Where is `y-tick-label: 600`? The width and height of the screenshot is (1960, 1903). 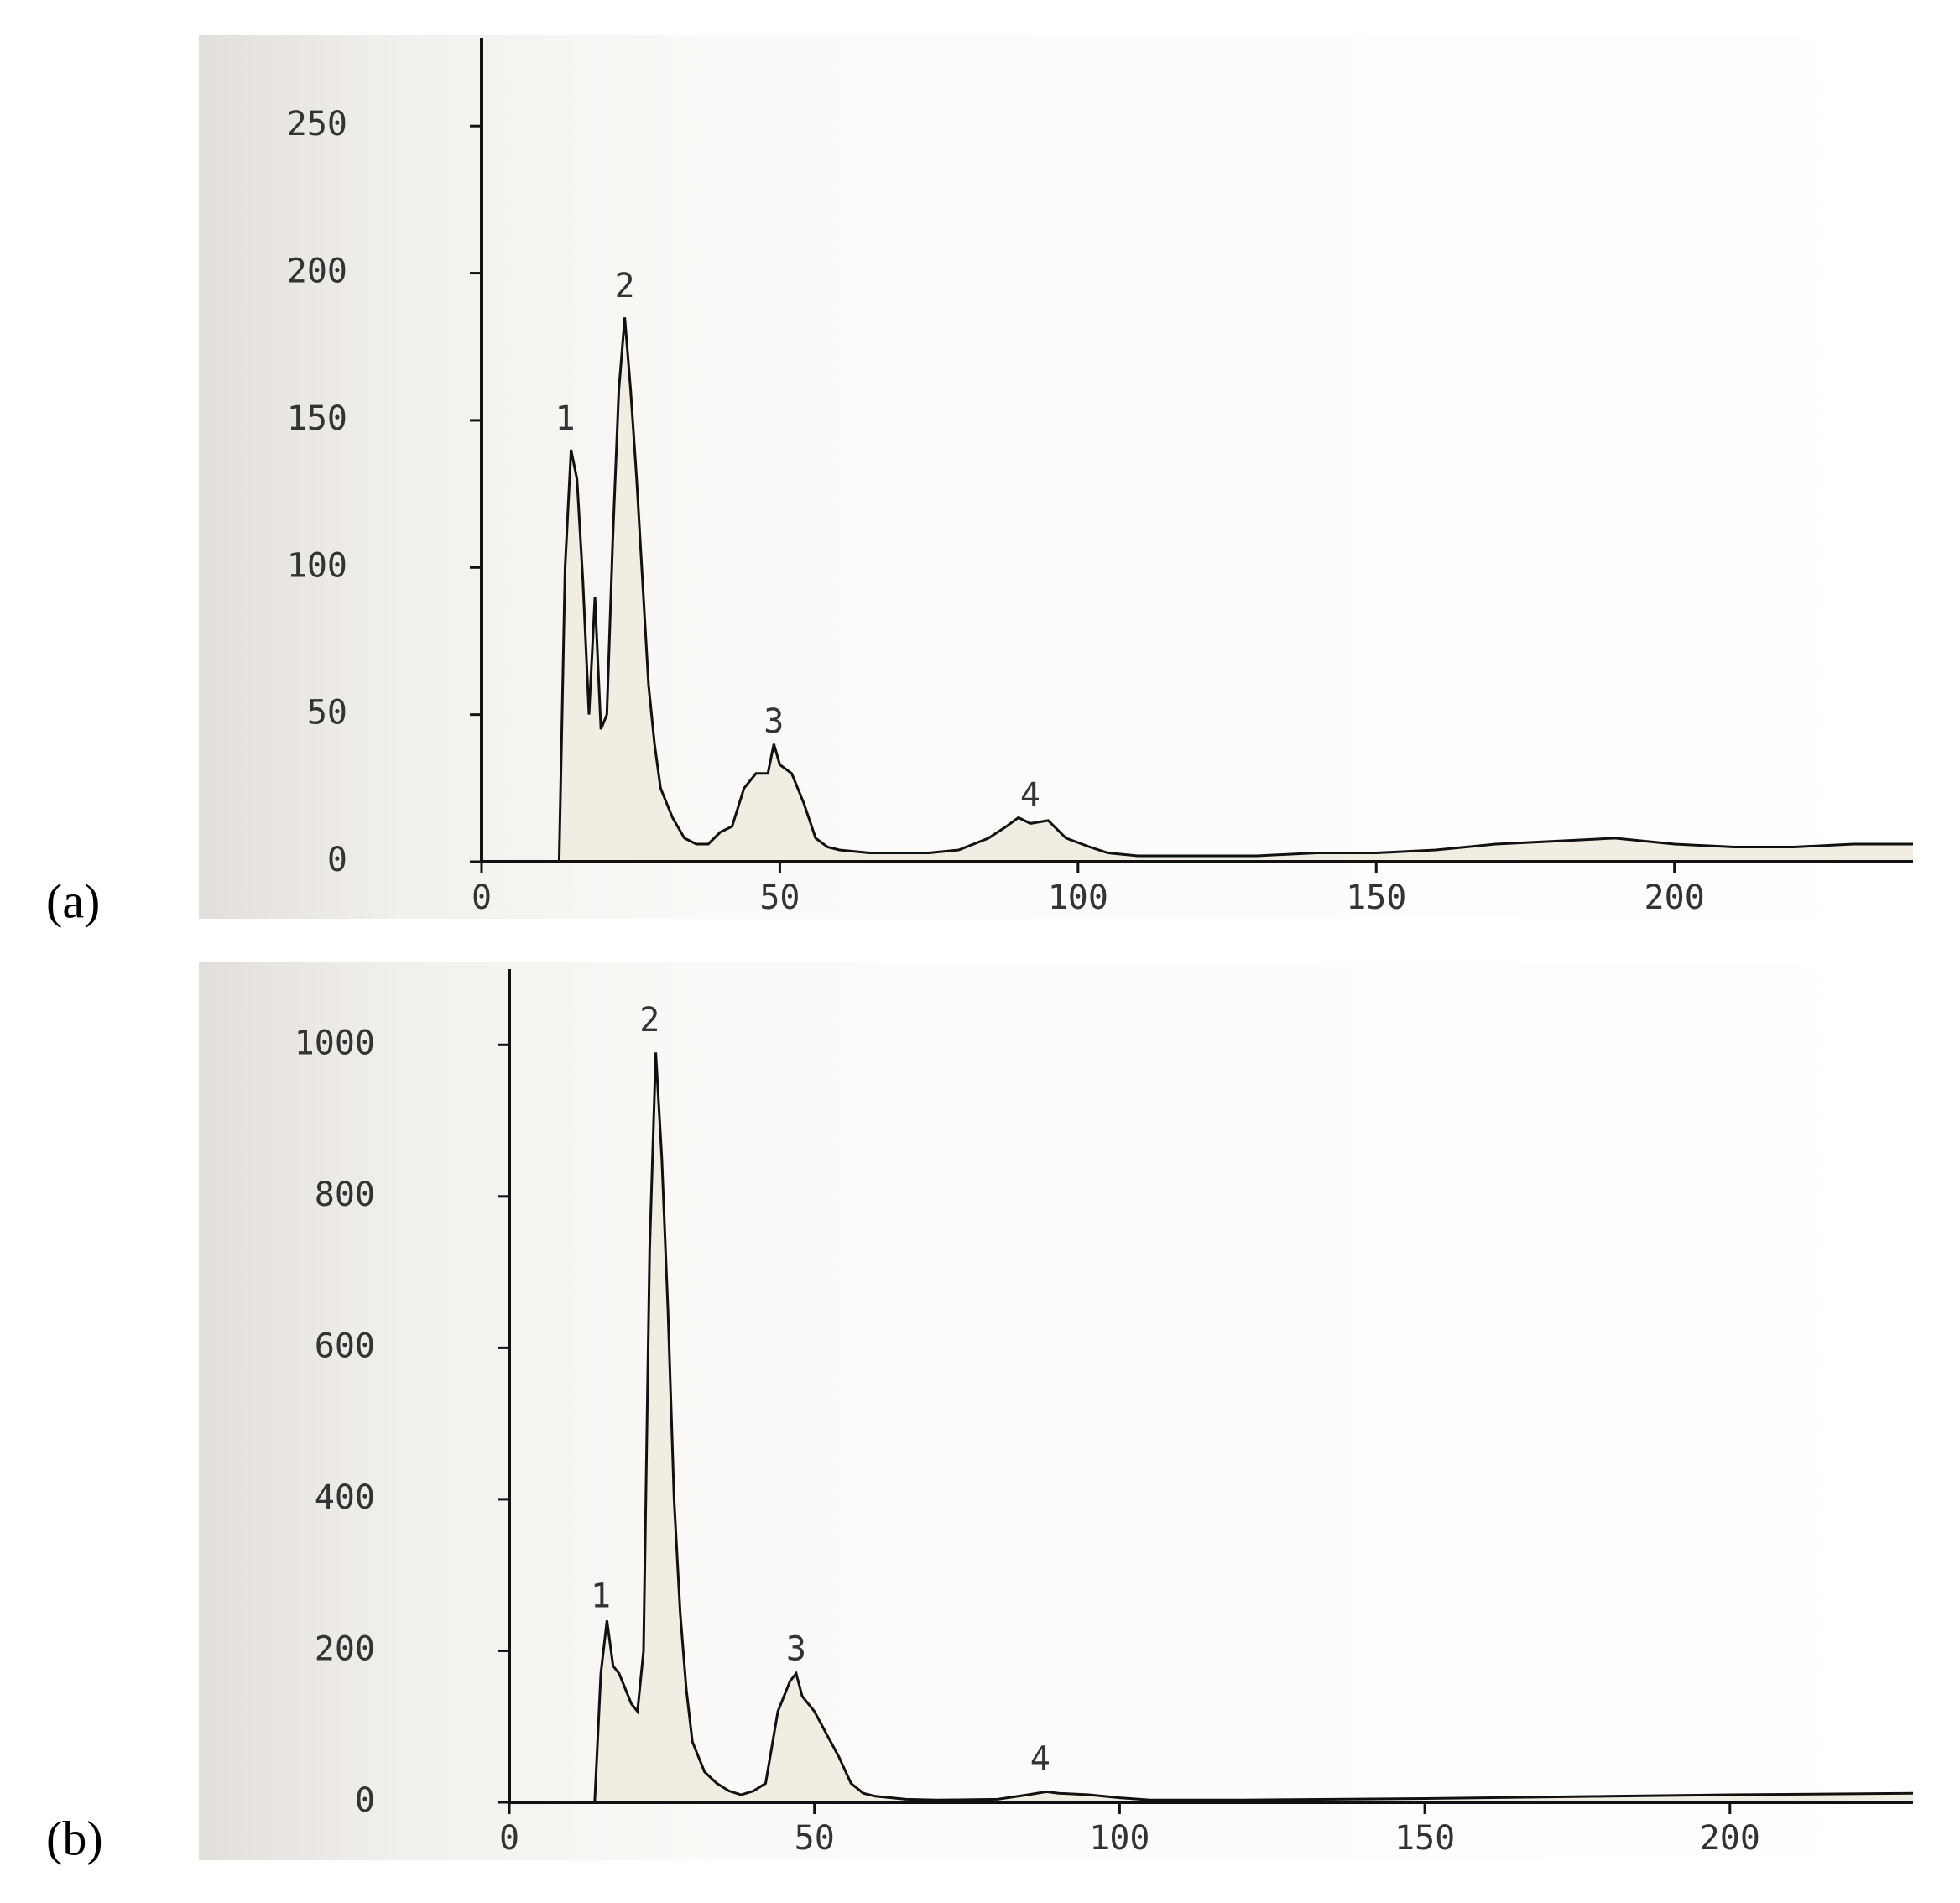 y-tick-label: 600 is located at coordinates (345, 1346).